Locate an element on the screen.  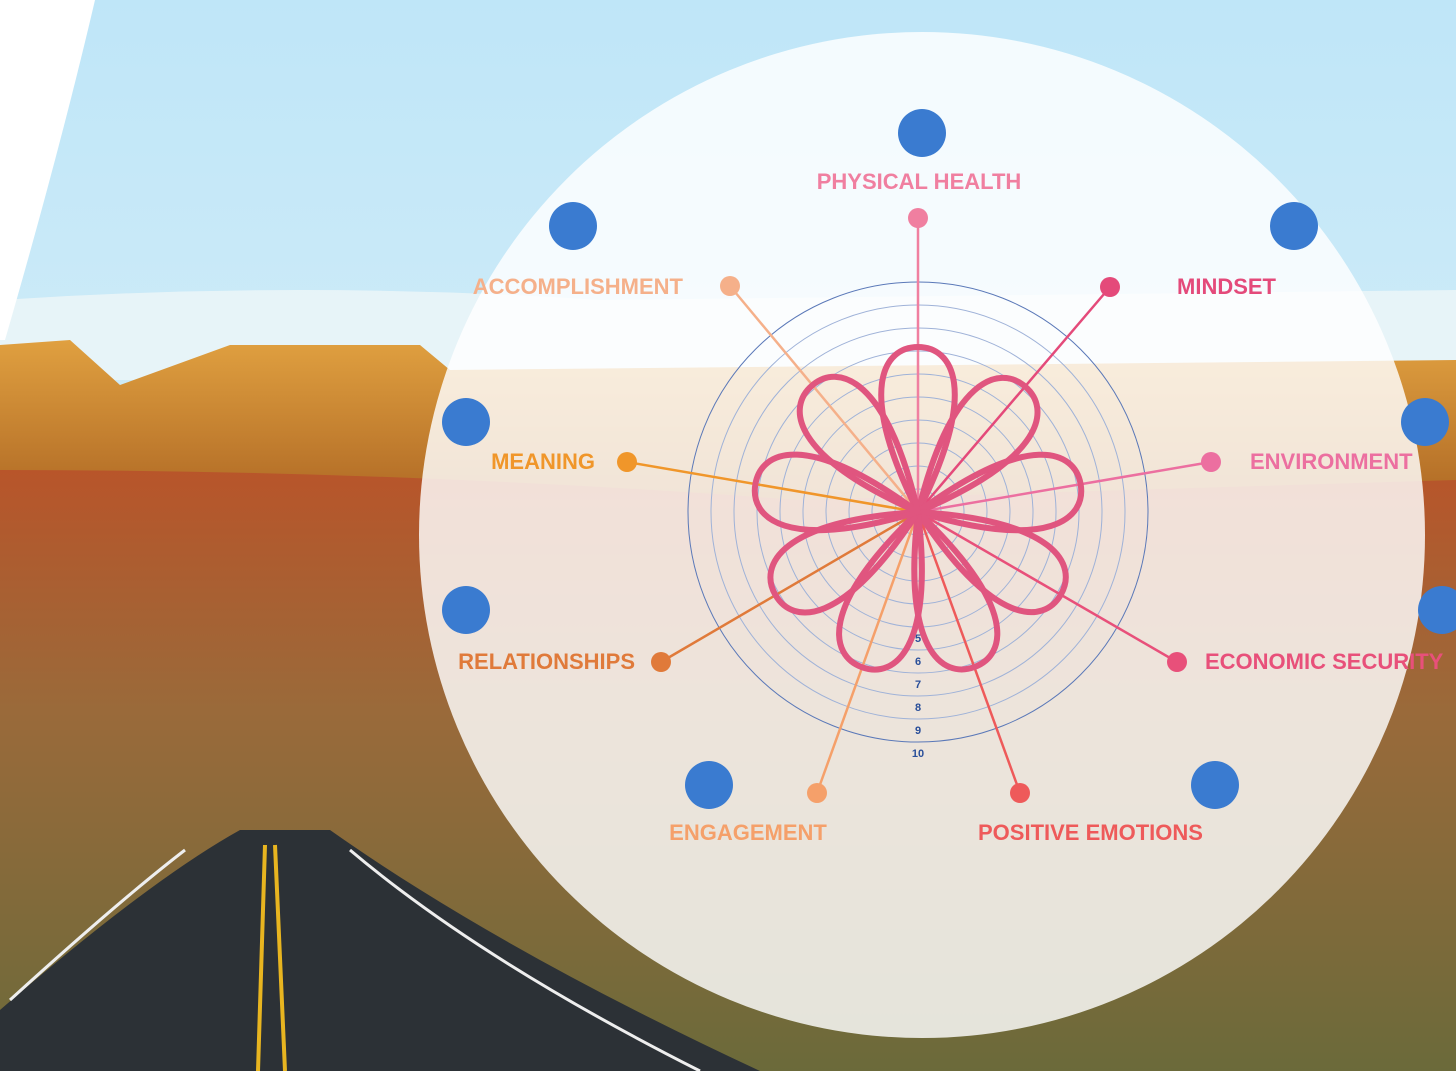
dimension-label: POSITIVE EMOTIONS is located at coordinates (1090, 832).